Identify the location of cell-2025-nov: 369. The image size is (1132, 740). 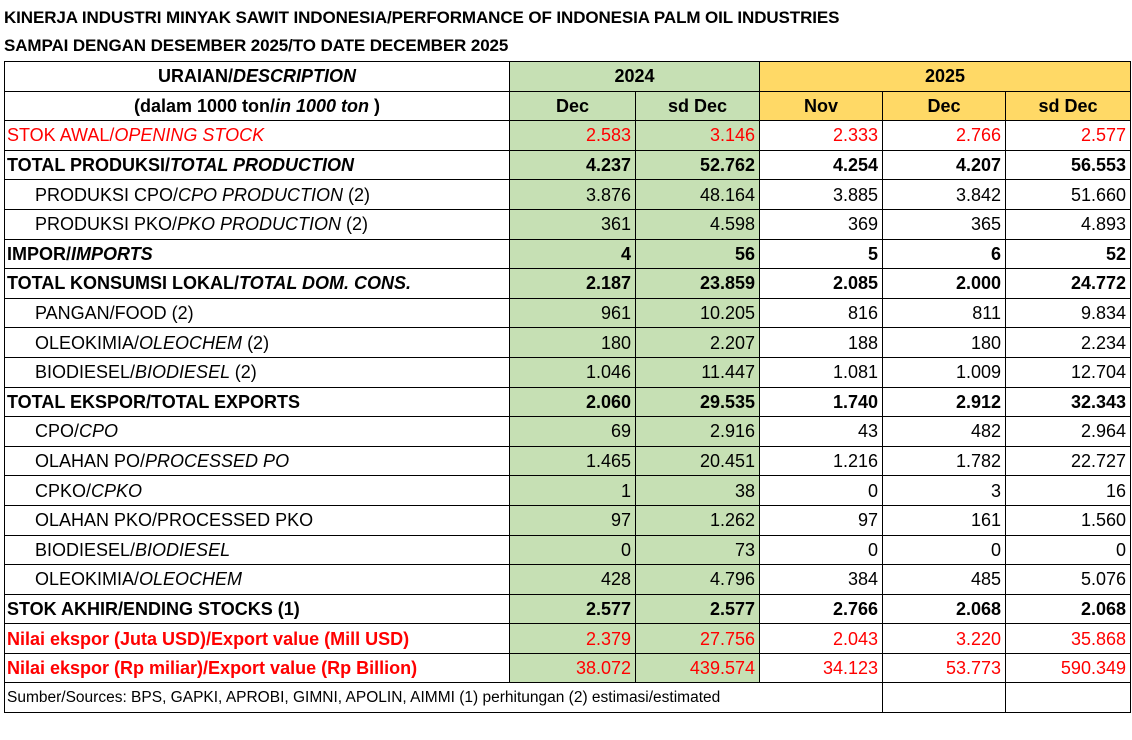
(821, 224).